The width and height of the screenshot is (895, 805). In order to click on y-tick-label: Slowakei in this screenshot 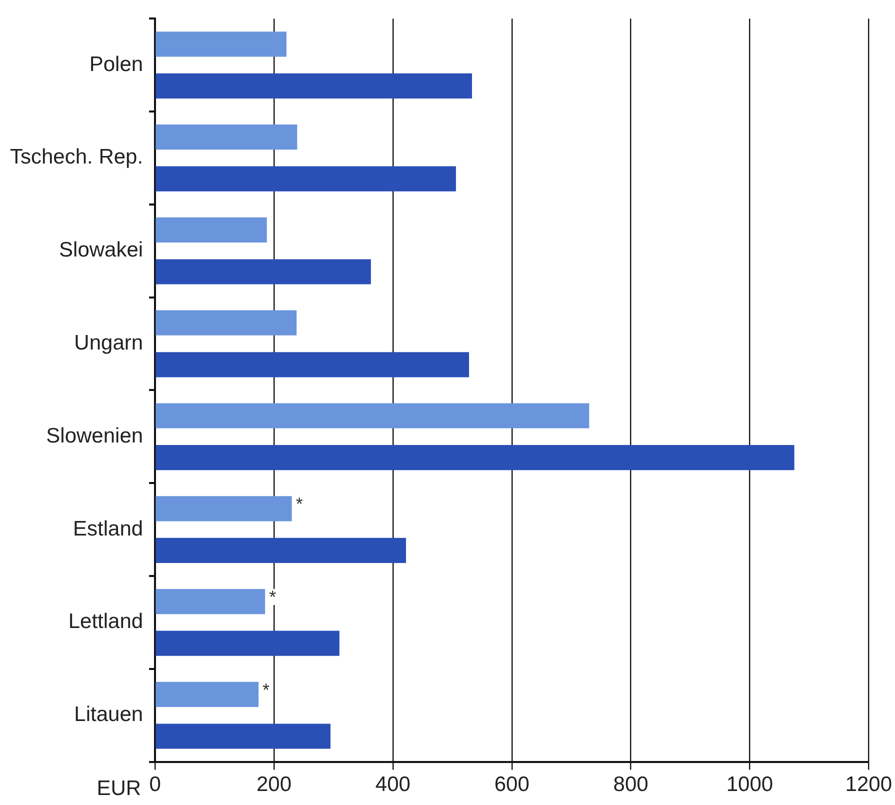, I will do `click(101, 250)`.